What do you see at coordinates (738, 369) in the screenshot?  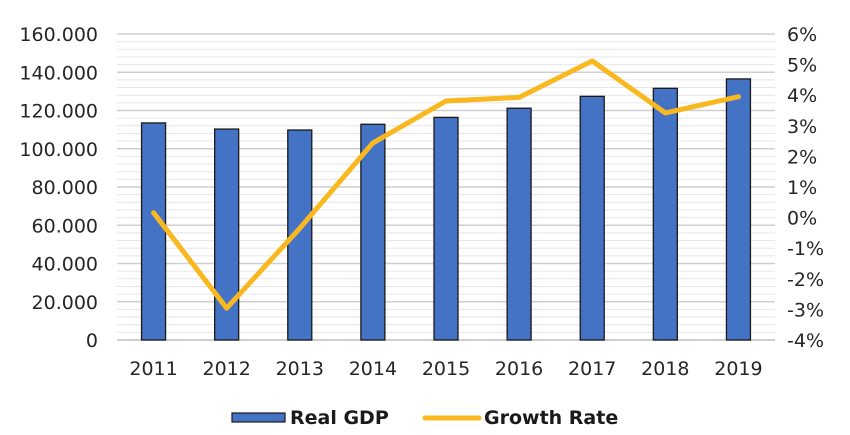 I see `x-tick-label: 2019` at bounding box center [738, 369].